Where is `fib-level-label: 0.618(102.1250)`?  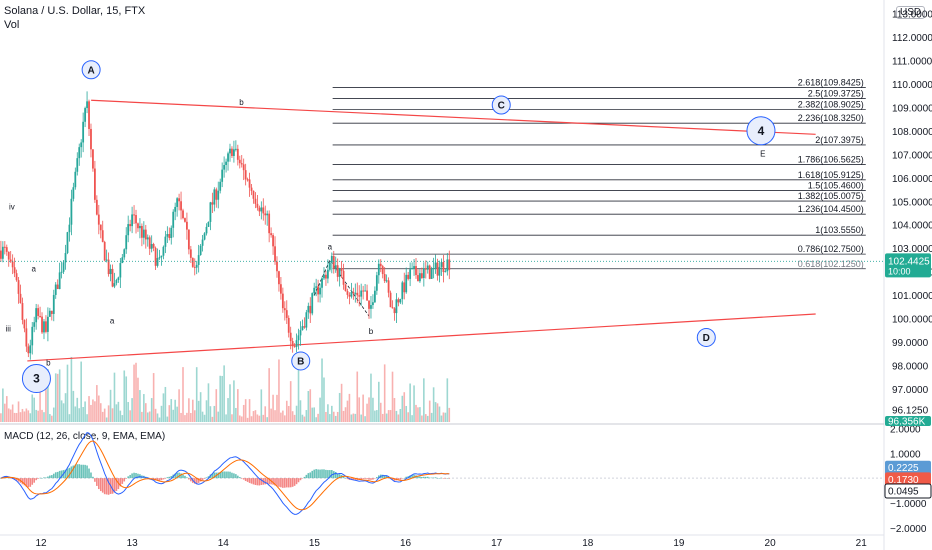 fib-level-label: 0.618(102.1250) is located at coordinates (831, 264).